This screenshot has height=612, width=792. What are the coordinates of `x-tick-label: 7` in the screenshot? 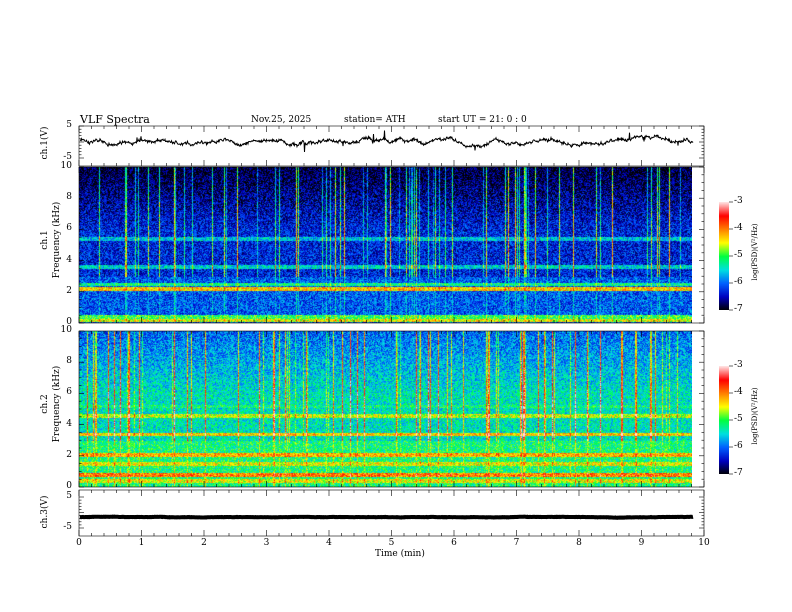 It's located at (516, 543).